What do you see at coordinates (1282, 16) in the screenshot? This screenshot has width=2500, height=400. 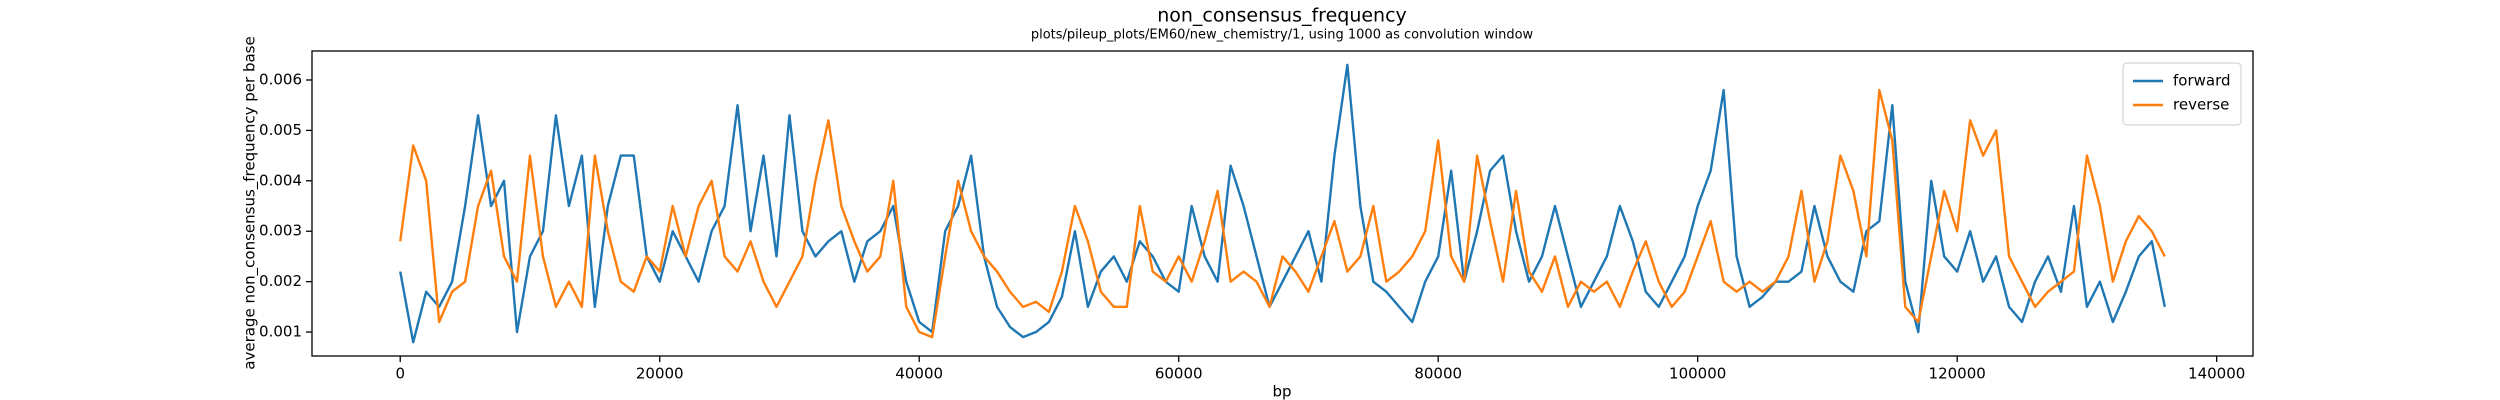 I see `chart-title: non_consensus_frequency` at bounding box center [1282, 16].